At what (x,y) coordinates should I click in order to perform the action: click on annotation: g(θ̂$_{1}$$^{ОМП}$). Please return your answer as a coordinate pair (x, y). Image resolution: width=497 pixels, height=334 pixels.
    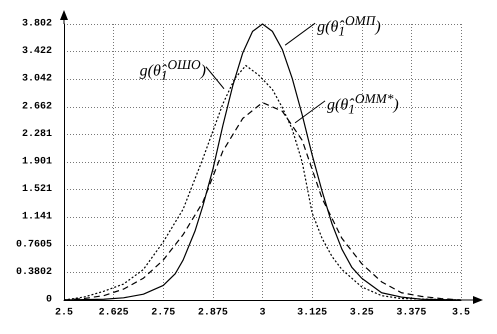
    Looking at the image, I should click on (349, 26).